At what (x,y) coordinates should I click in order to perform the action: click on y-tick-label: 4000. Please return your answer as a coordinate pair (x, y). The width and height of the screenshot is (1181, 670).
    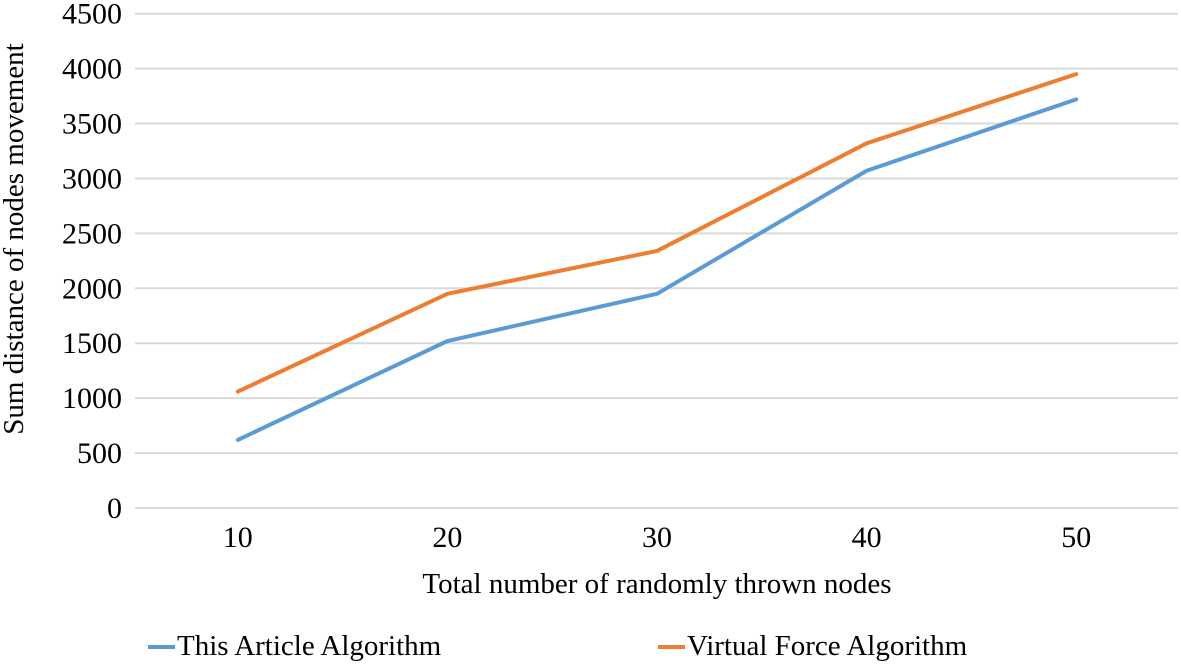
    Looking at the image, I should click on (92, 69).